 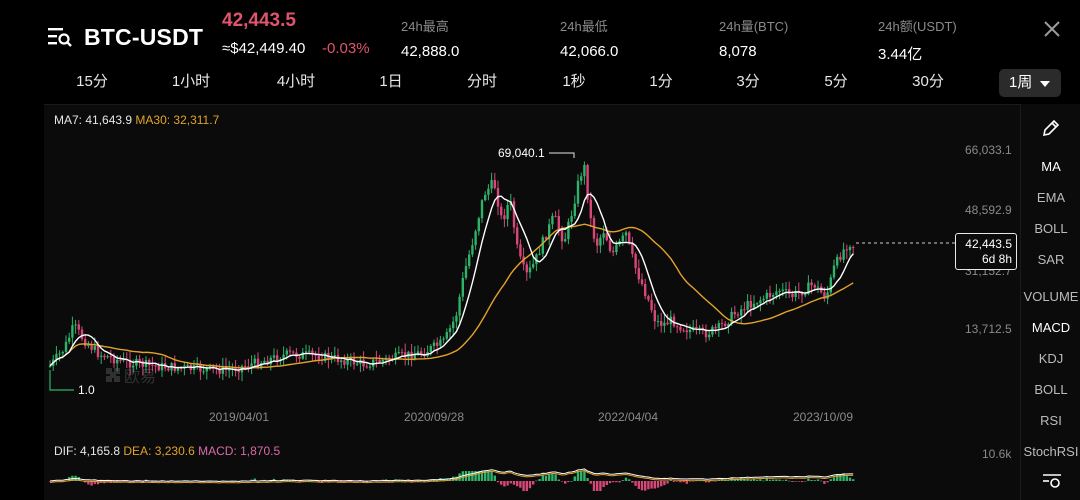 What do you see at coordinates (1051, 166) in the screenshot?
I see `sidebar-item-ma: MA` at bounding box center [1051, 166].